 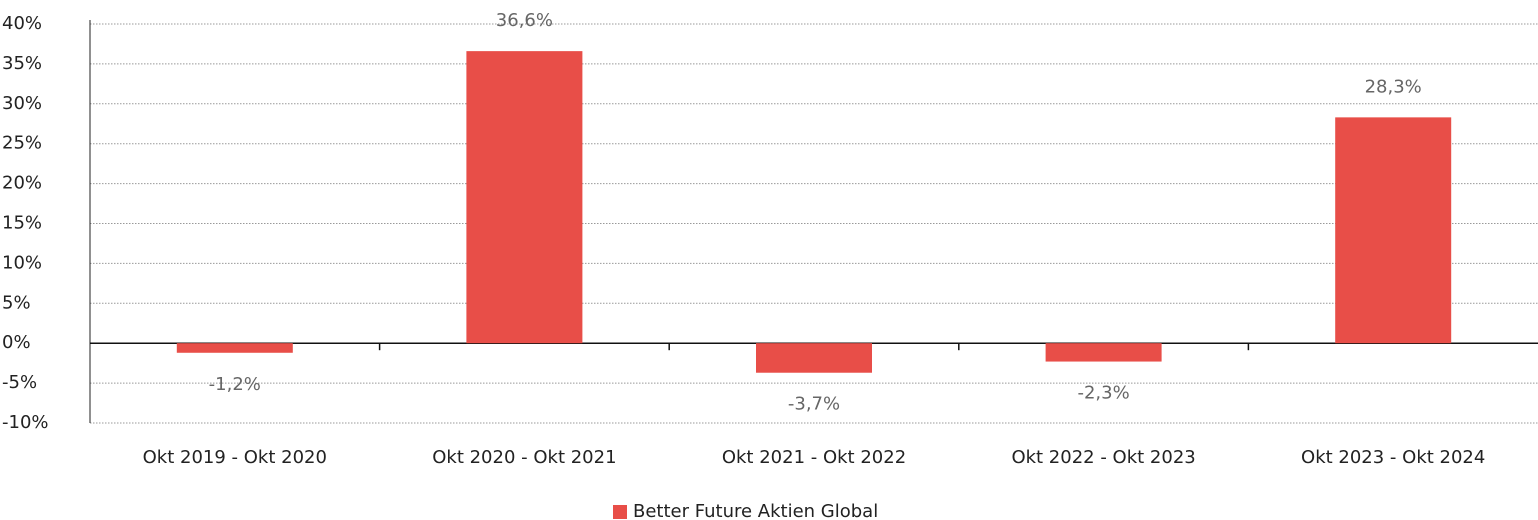 I want to click on y-tick-label: 10%, so click(x=22, y=262).